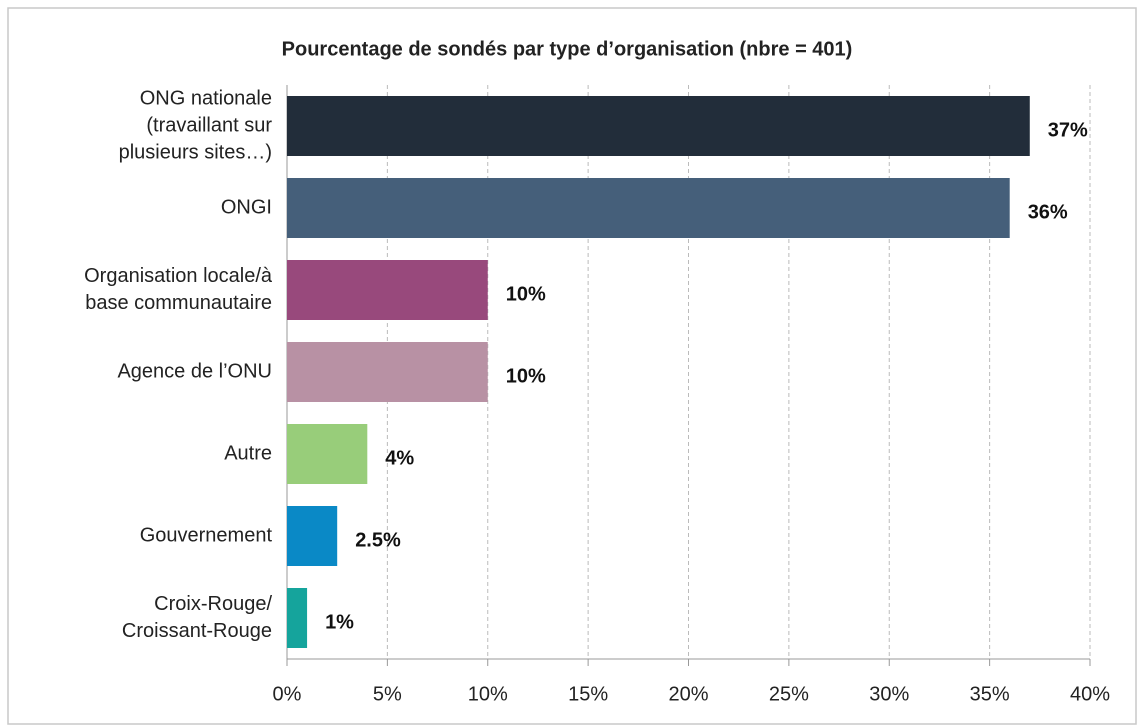  I want to click on value-label: 36%, so click(1048, 212).